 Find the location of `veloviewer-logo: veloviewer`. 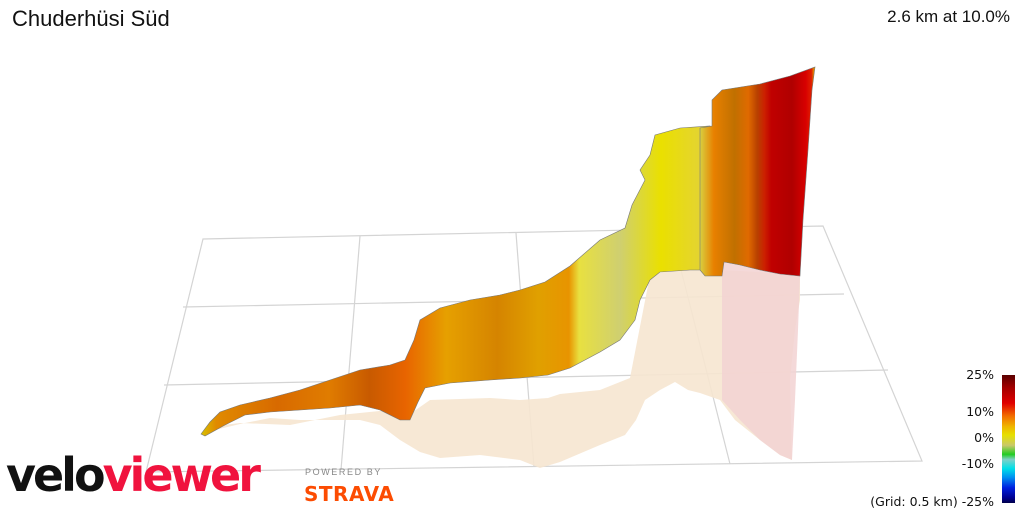

veloviewer-logo: veloviewer is located at coordinates (133, 475).